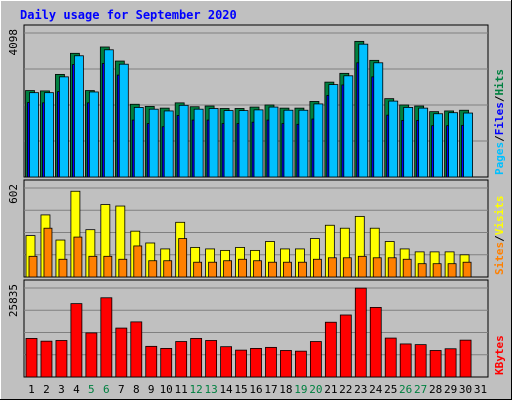 The height and width of the screenshot is (400, 512). Describe the element at coordinates (499, 118) in the screenshot. I see `legend-files: Files` at that location.